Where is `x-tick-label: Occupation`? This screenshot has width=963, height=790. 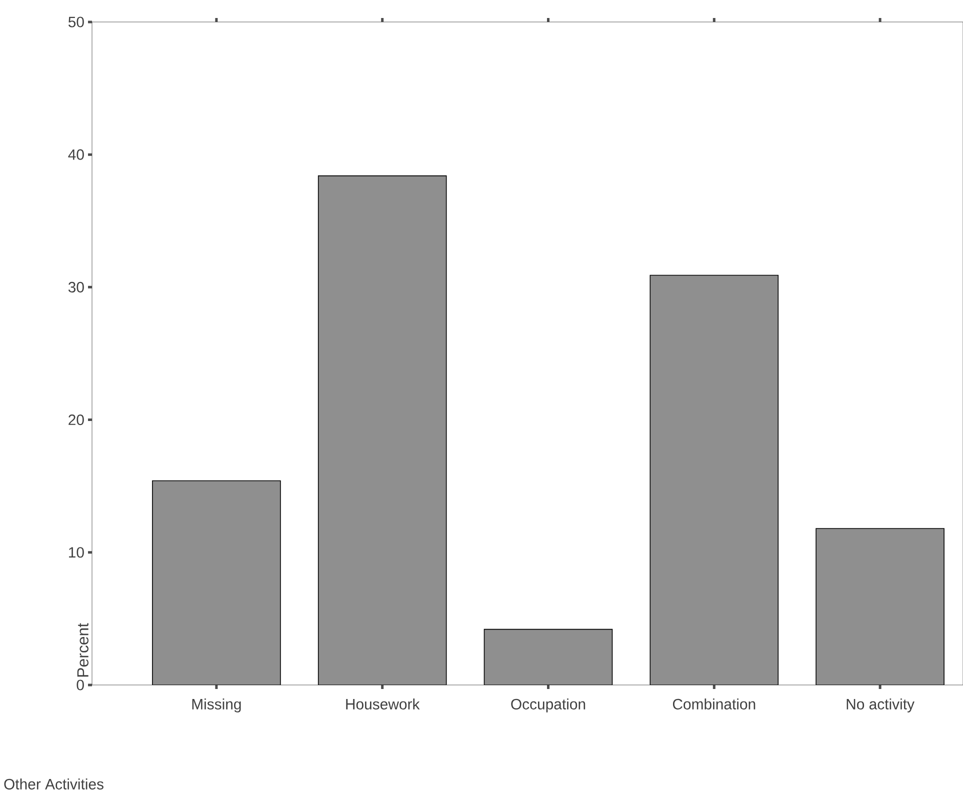 x-tick-label: Occupation is located at coordinates (548, 705).